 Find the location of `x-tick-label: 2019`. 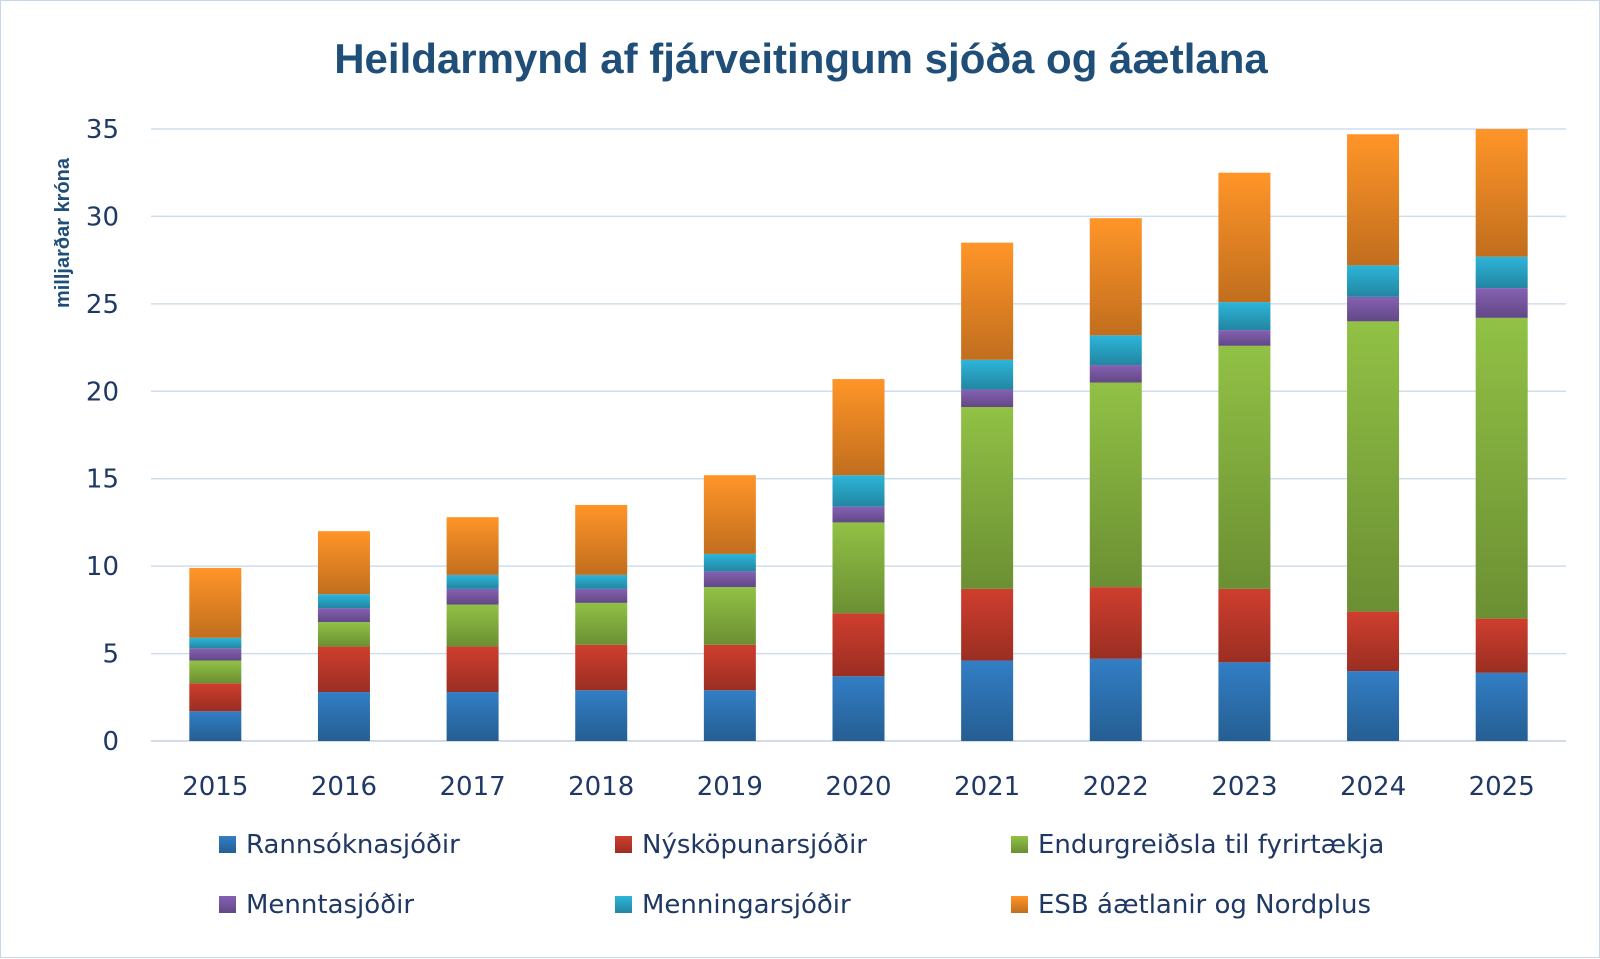

x-tick-label: 2019 is located at coordinates (730, 787).